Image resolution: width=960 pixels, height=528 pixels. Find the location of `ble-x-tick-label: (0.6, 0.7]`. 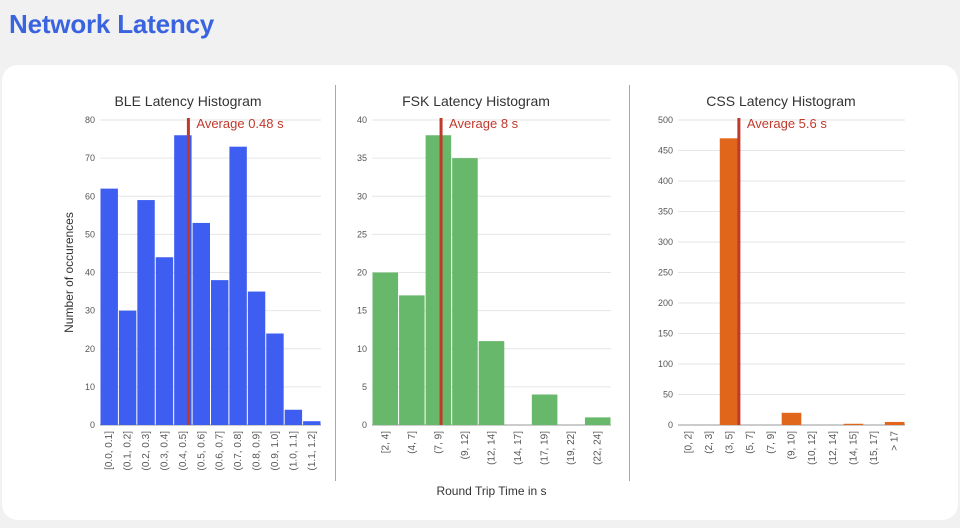

ble-x-tick-label: (0.6, 0.7] is located at coordinates (220, 451).